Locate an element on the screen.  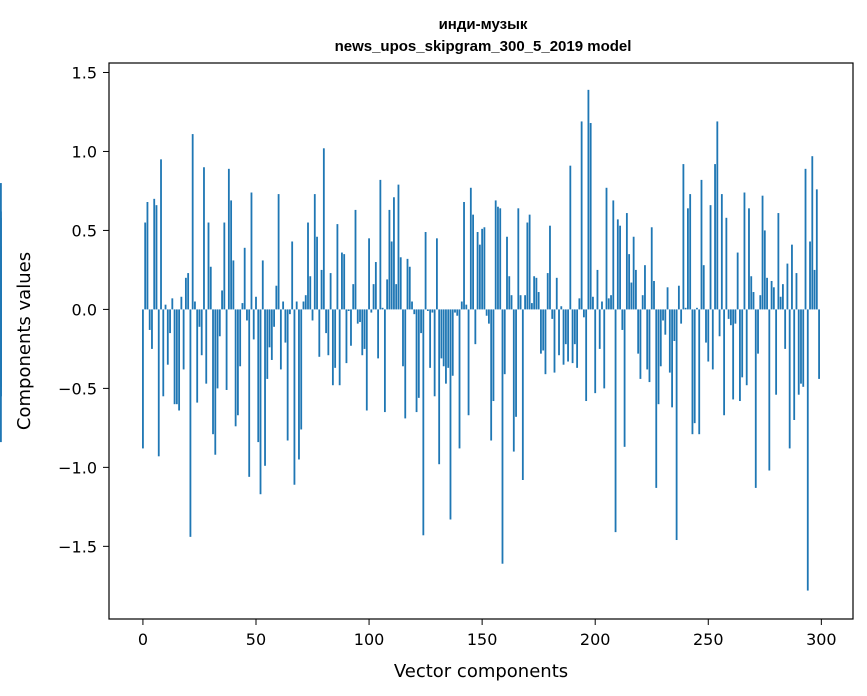
x-axis-ticks: 0 50 100 150 200 250 300 is located at coordinates (487, 634).